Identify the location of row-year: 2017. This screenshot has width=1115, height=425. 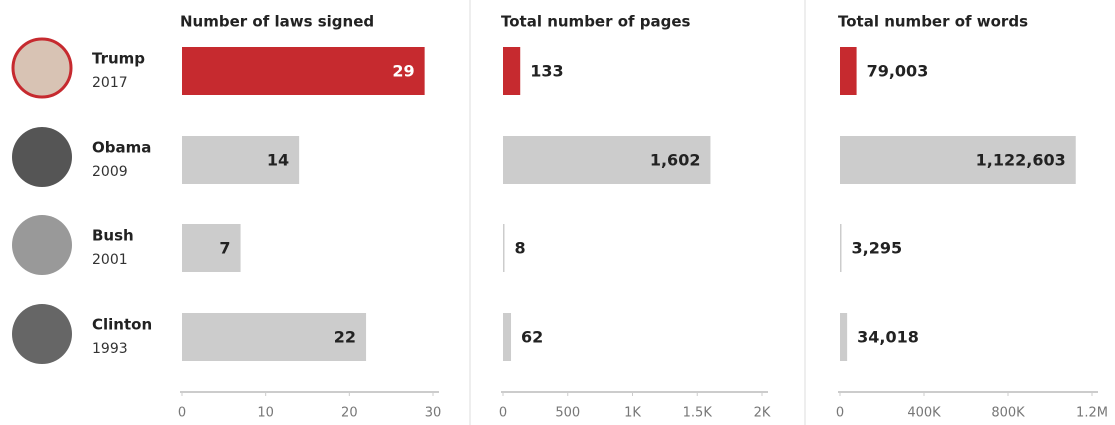
(110, 83).